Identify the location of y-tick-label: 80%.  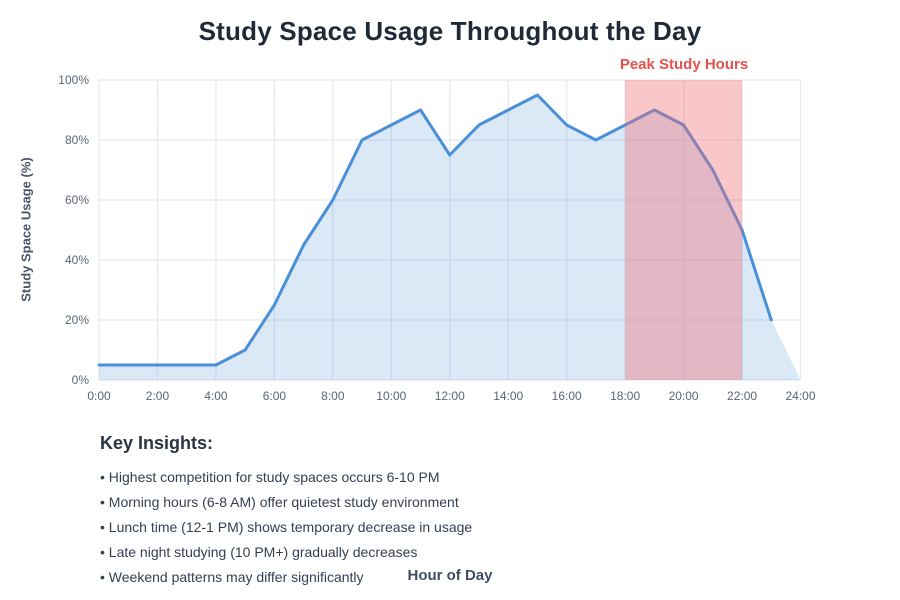
(76, 140).